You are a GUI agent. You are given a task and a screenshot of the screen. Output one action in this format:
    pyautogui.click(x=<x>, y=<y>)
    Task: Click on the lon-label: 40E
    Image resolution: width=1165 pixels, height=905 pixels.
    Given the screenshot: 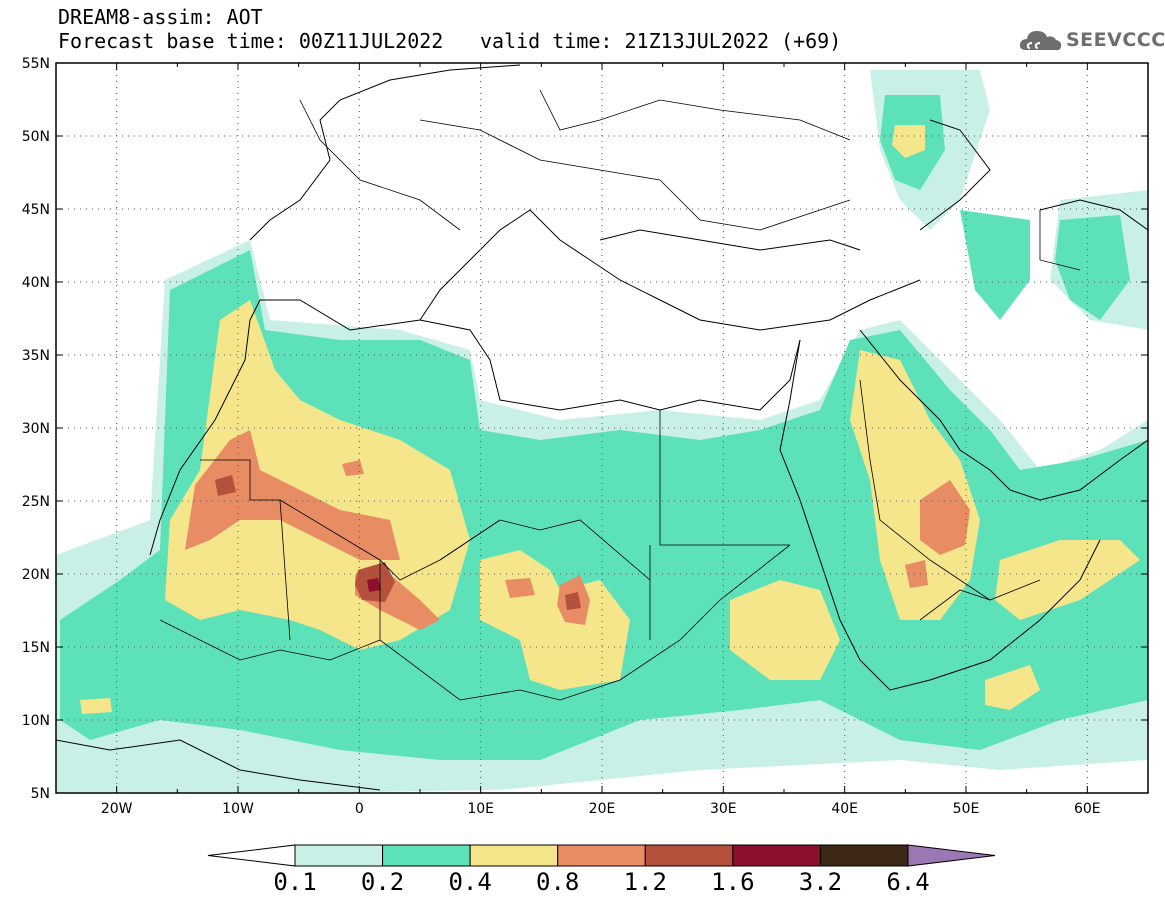 What is the action you would take?
    pyautogui.click(x=844, y=809)
    